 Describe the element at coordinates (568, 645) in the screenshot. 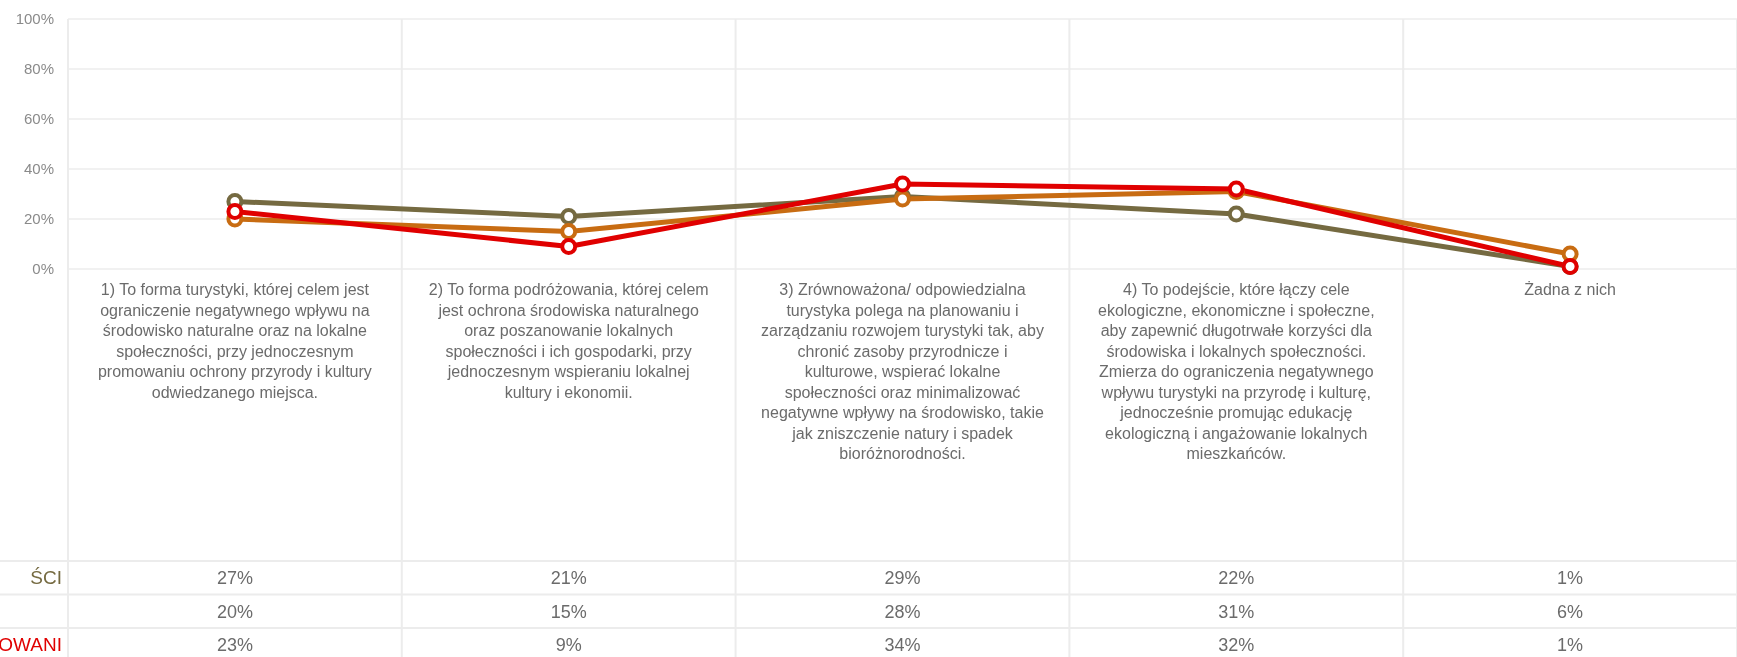

I see `data-label: 9%` at that location.